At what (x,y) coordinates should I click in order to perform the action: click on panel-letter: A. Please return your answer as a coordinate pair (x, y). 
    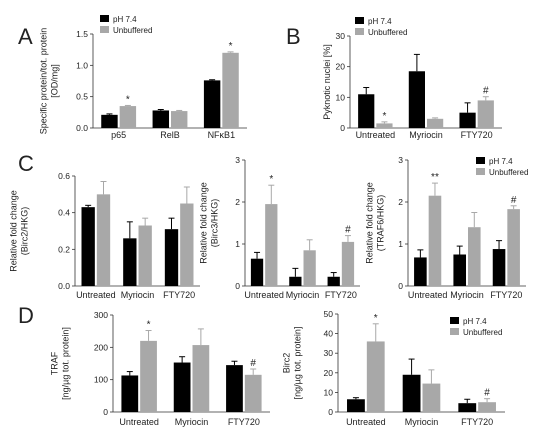
    Looking at the image, I should click on (25, 36).